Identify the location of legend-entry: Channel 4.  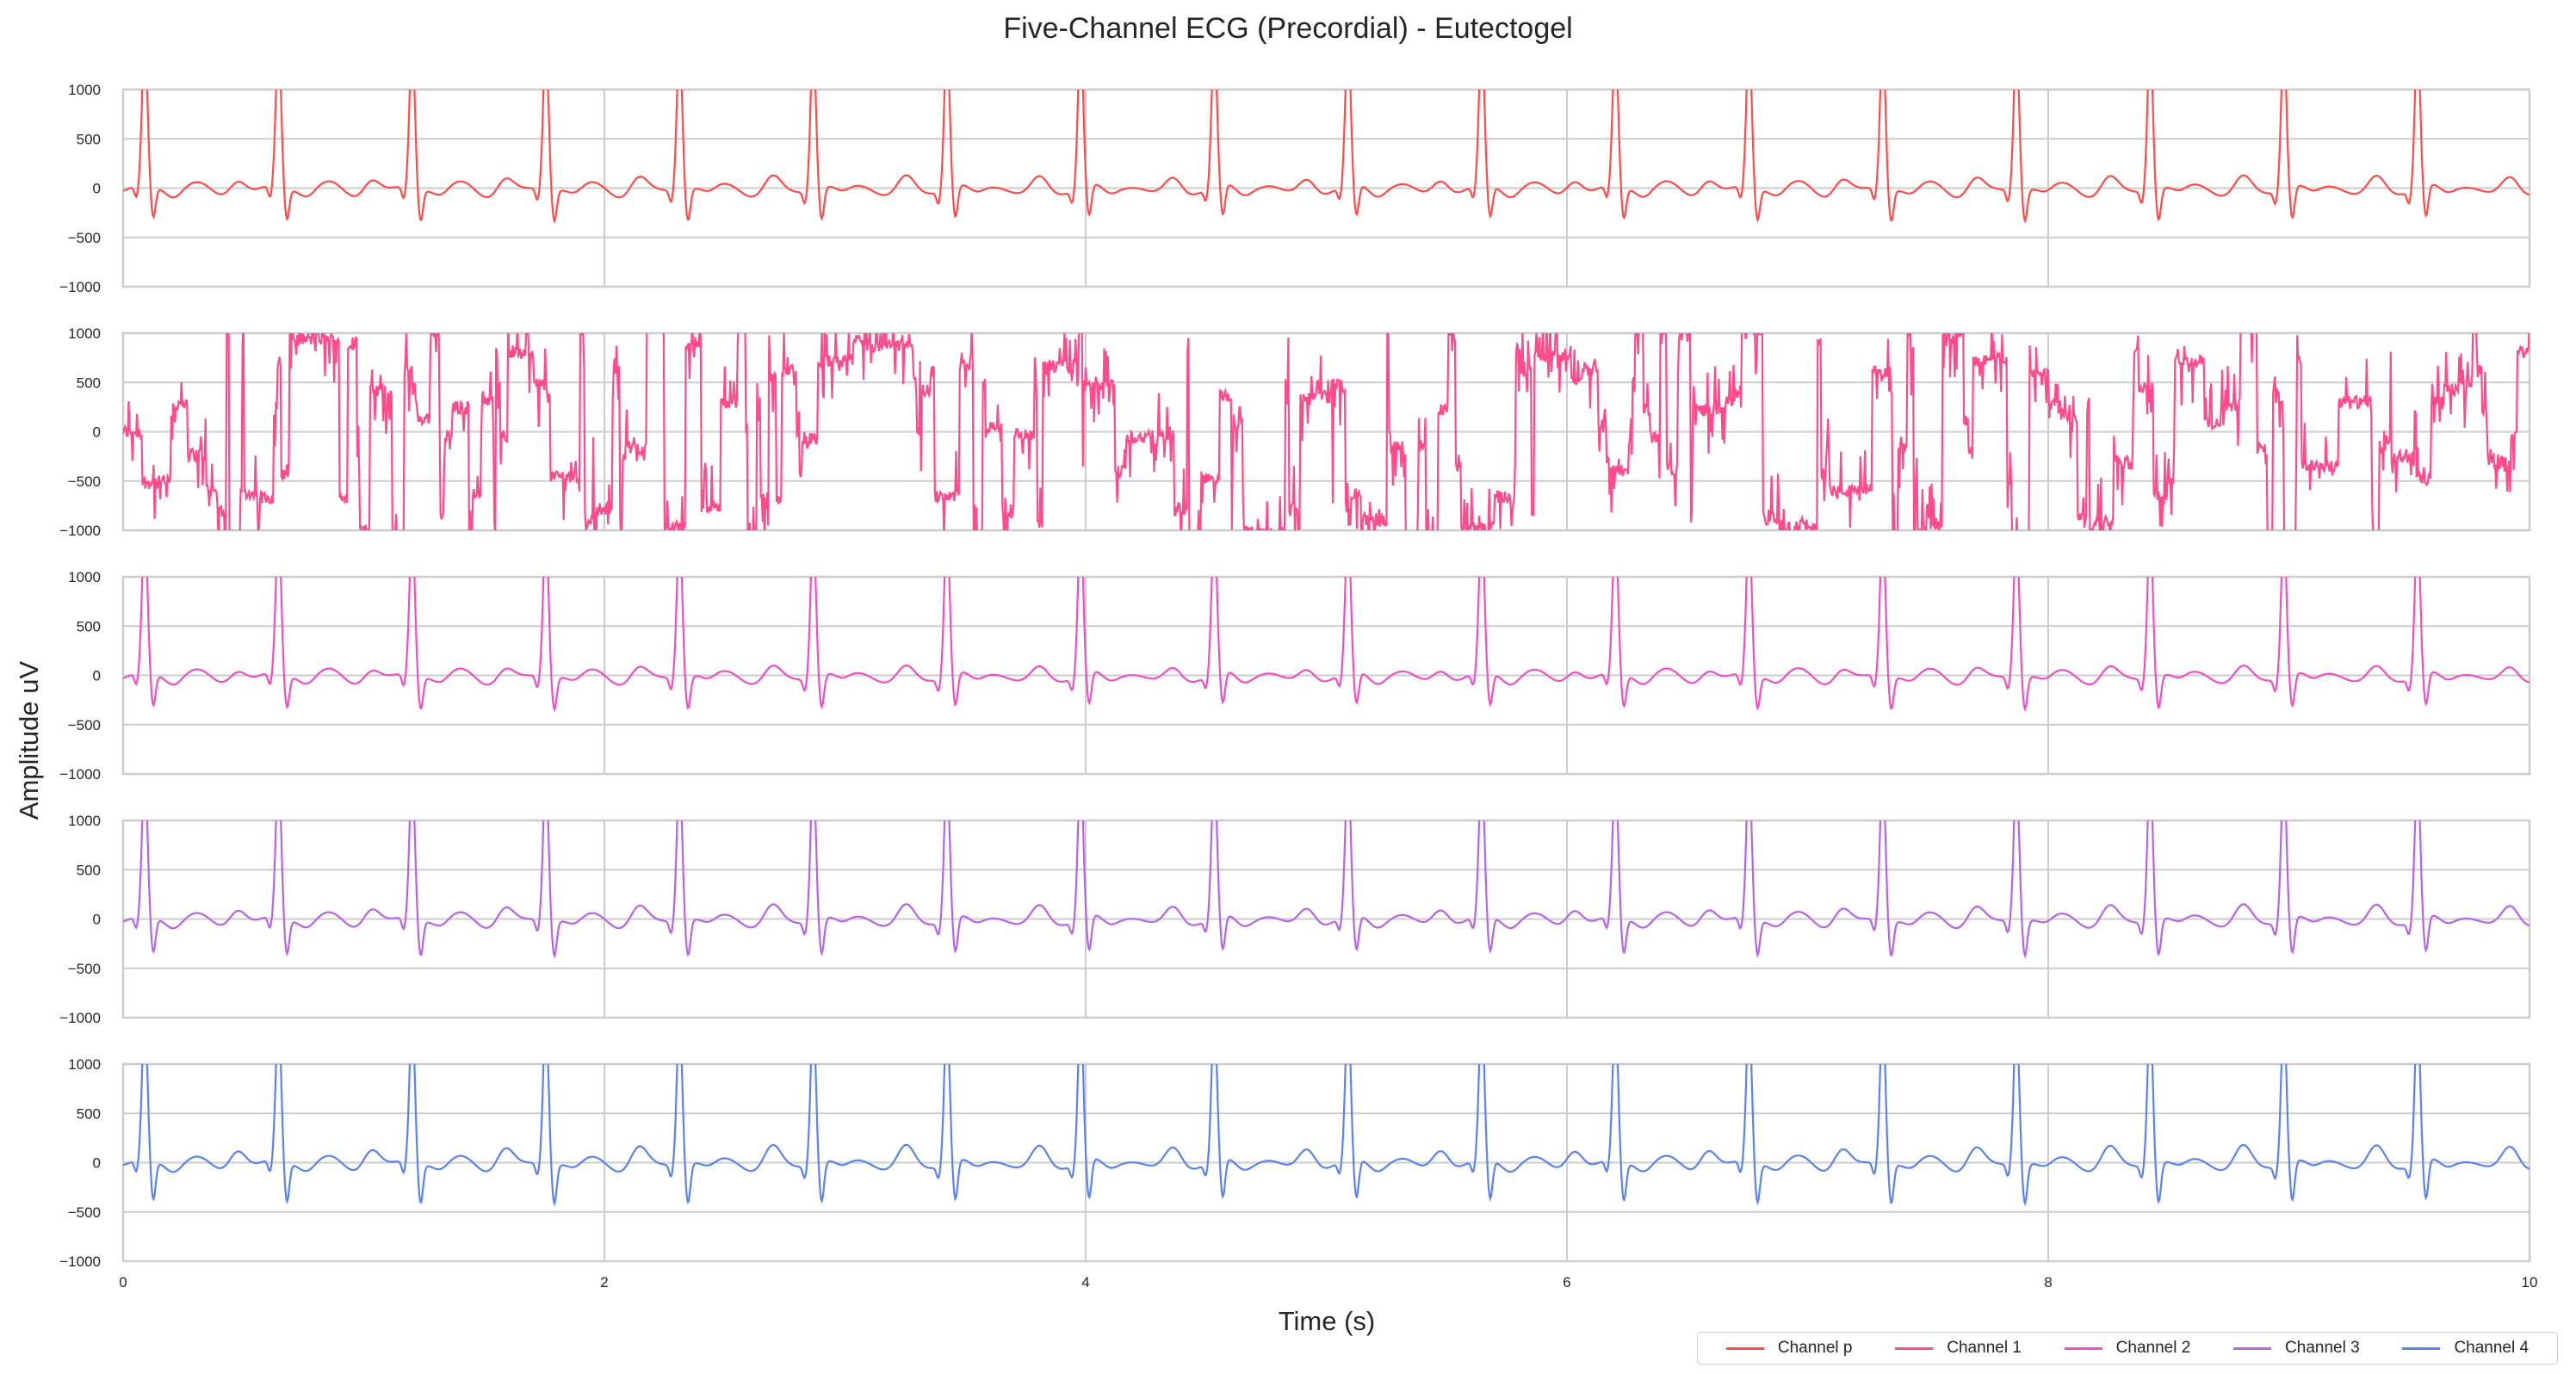
(2465, 1348).